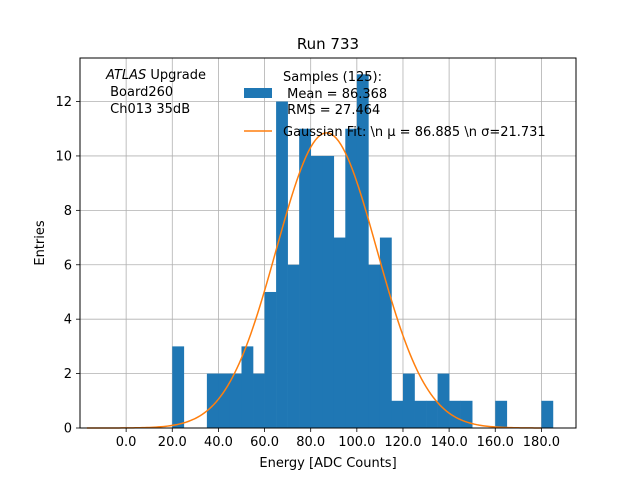  What do you see at coordinates (310, 442) in the screenshot?
I see `x-tick-label: 80.0` at bounding box center [310, 442].